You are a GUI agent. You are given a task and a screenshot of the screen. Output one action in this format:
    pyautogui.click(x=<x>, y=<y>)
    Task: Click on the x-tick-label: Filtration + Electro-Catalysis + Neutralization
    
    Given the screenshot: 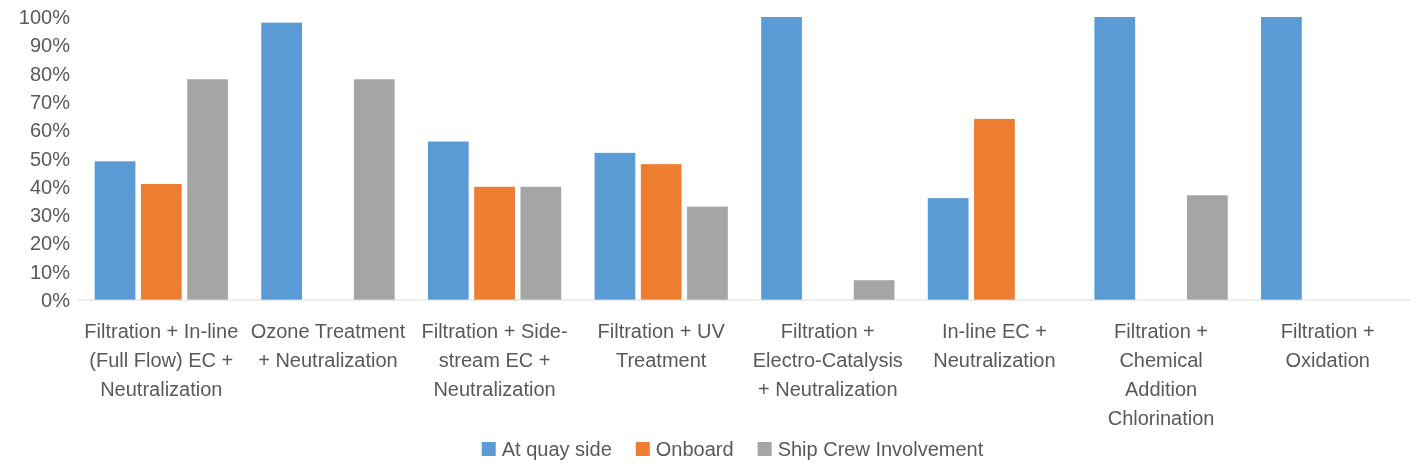 What is the action you would take?
    pyautogui.click(x=827, y=360)
    